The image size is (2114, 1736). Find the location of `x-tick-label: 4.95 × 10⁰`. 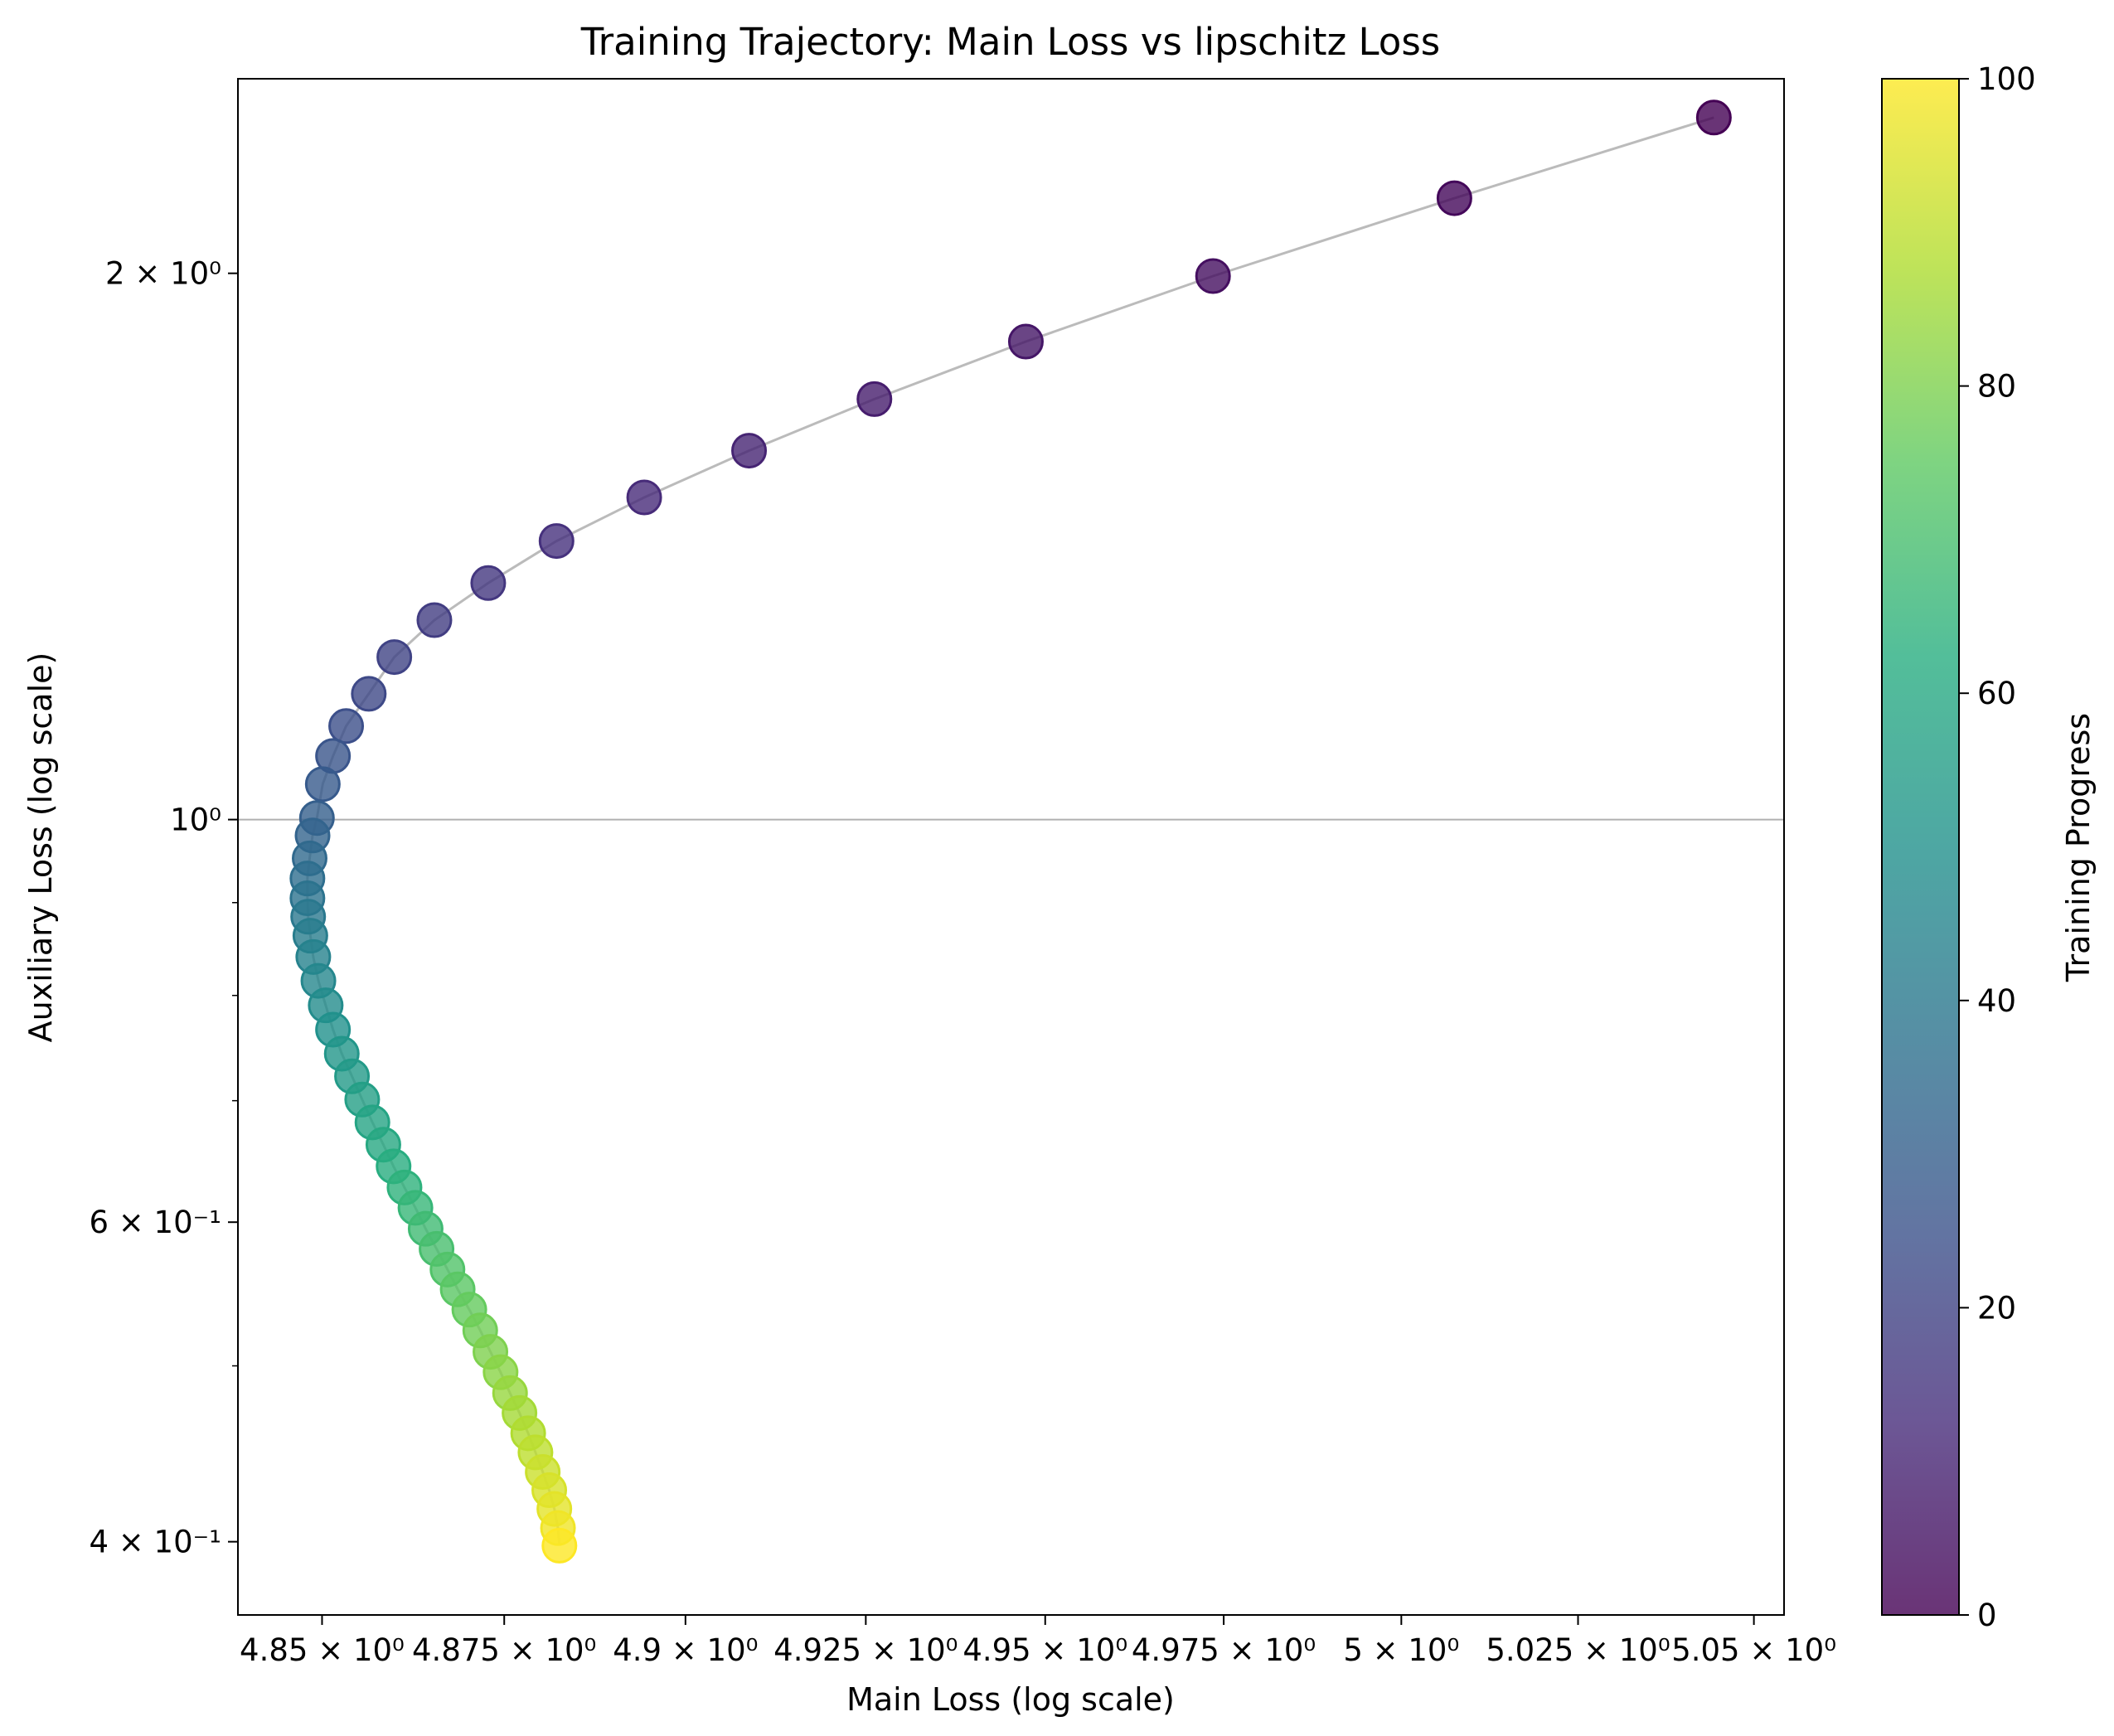

x-tick-label: 4.95 × 10⁰ is located at coordinates (1044, 1650).